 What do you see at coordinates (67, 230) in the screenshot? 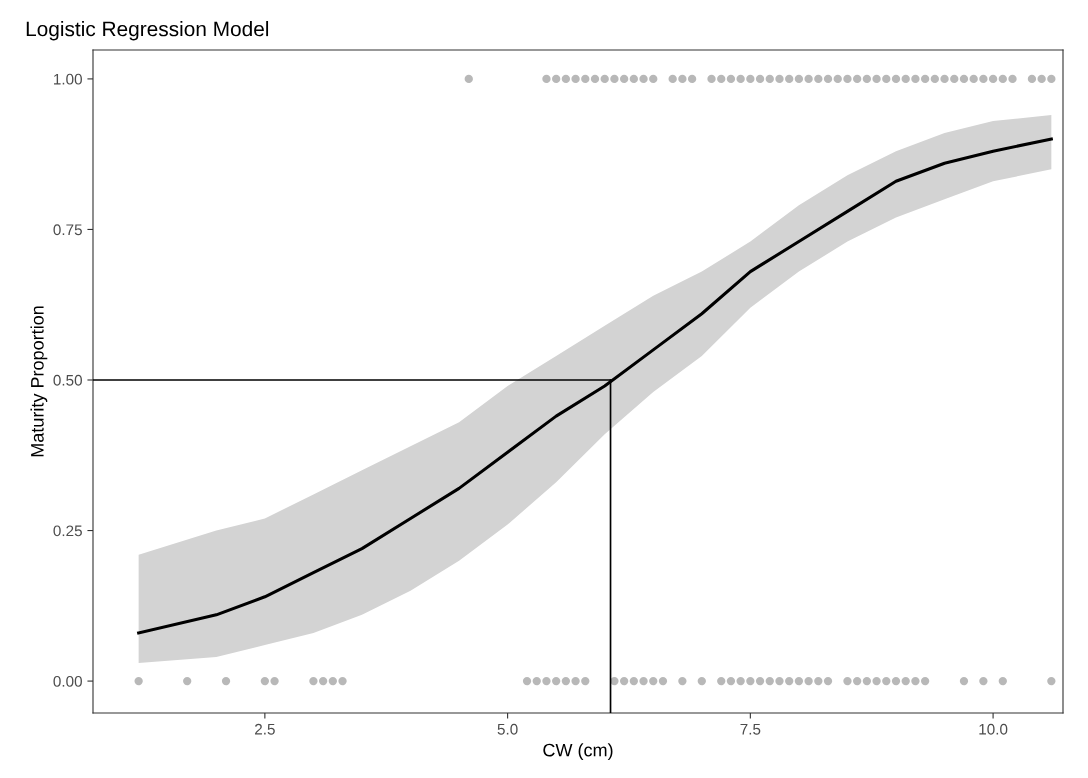
I see `y-tick-label: 0.75` at bounding box center [67, 230].